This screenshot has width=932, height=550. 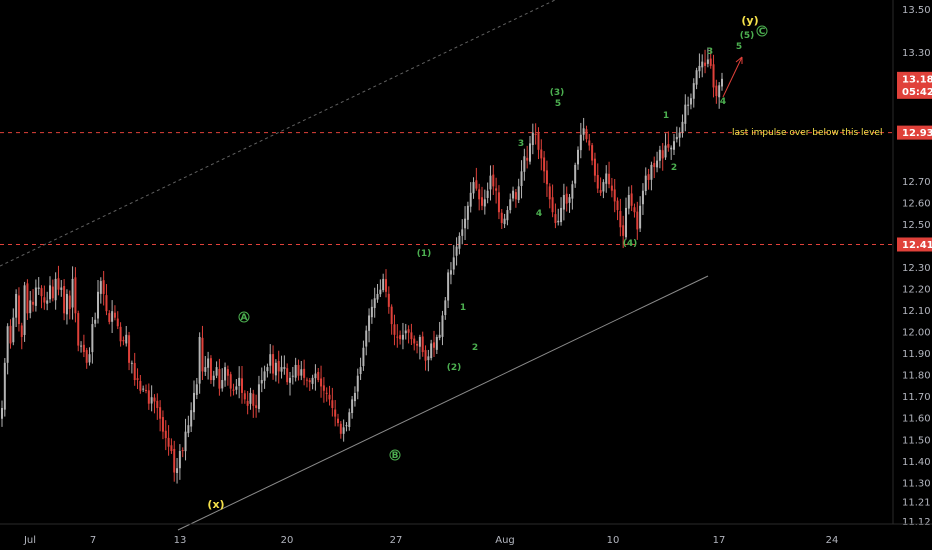 I want to click on level-badge-1: 12.41, so click(x=914, y=244).